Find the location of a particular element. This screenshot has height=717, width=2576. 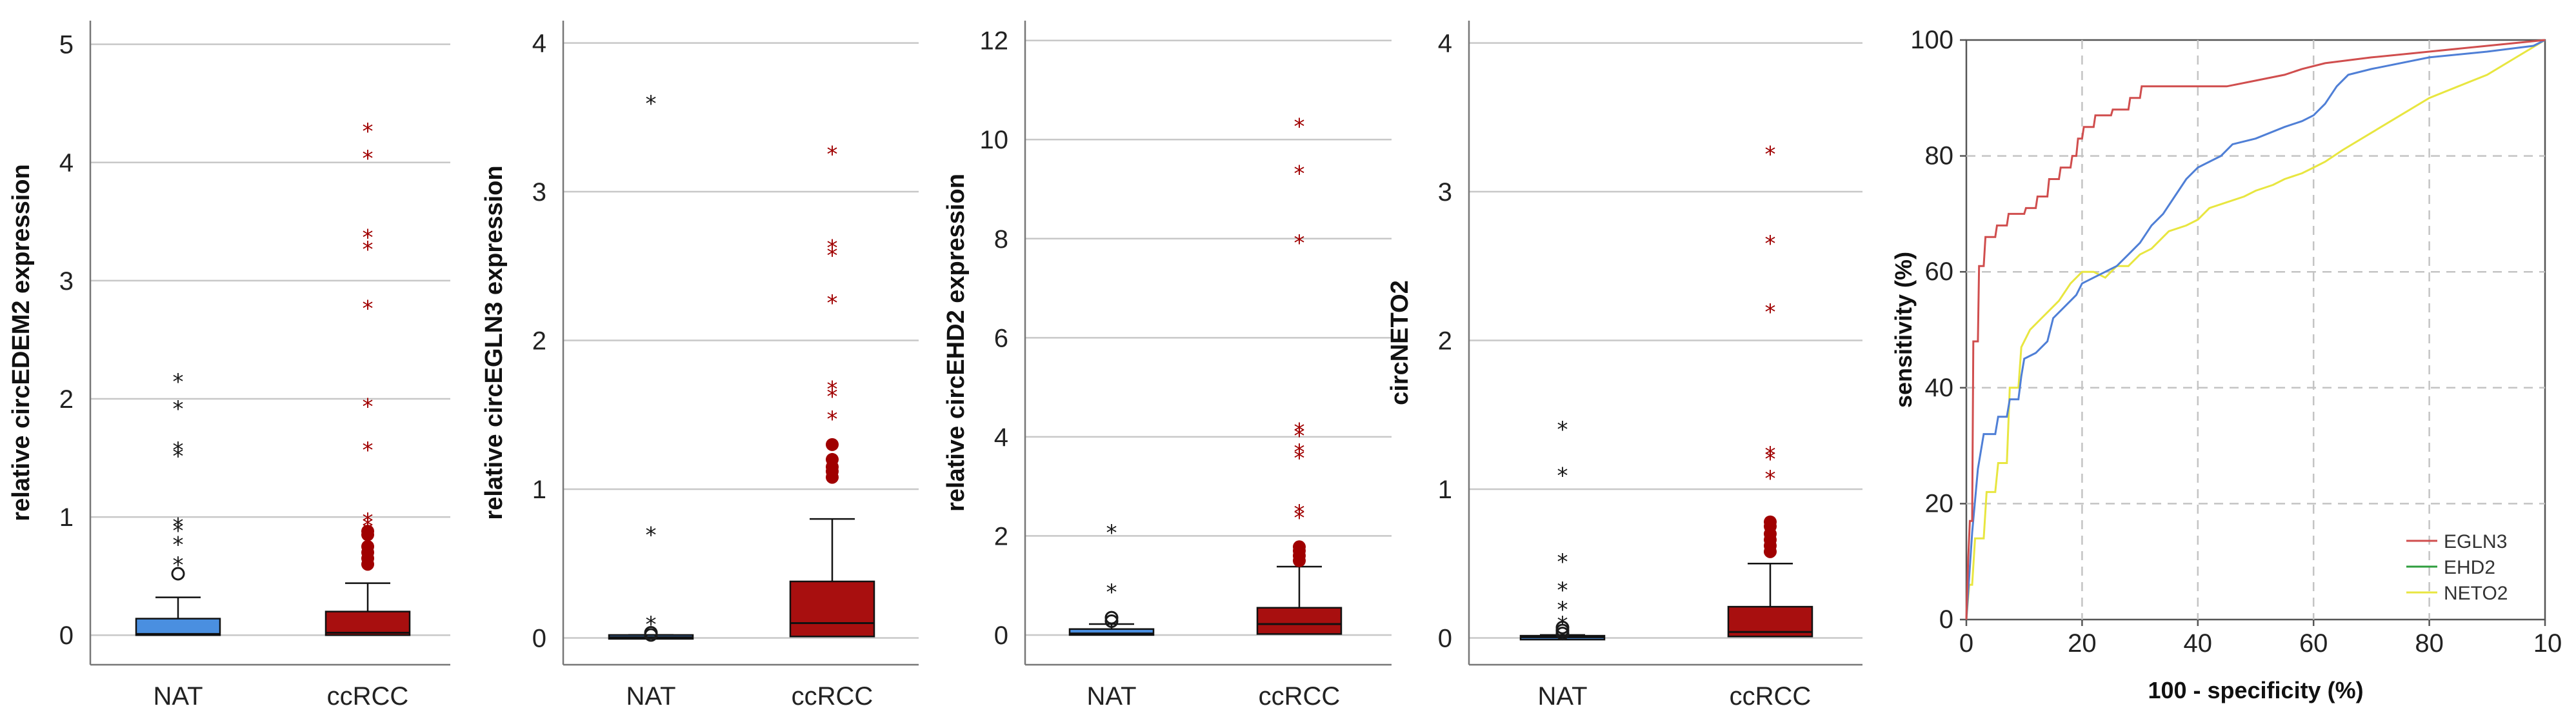

x-tick-label: 0 is located at coordinates (1966, 643).